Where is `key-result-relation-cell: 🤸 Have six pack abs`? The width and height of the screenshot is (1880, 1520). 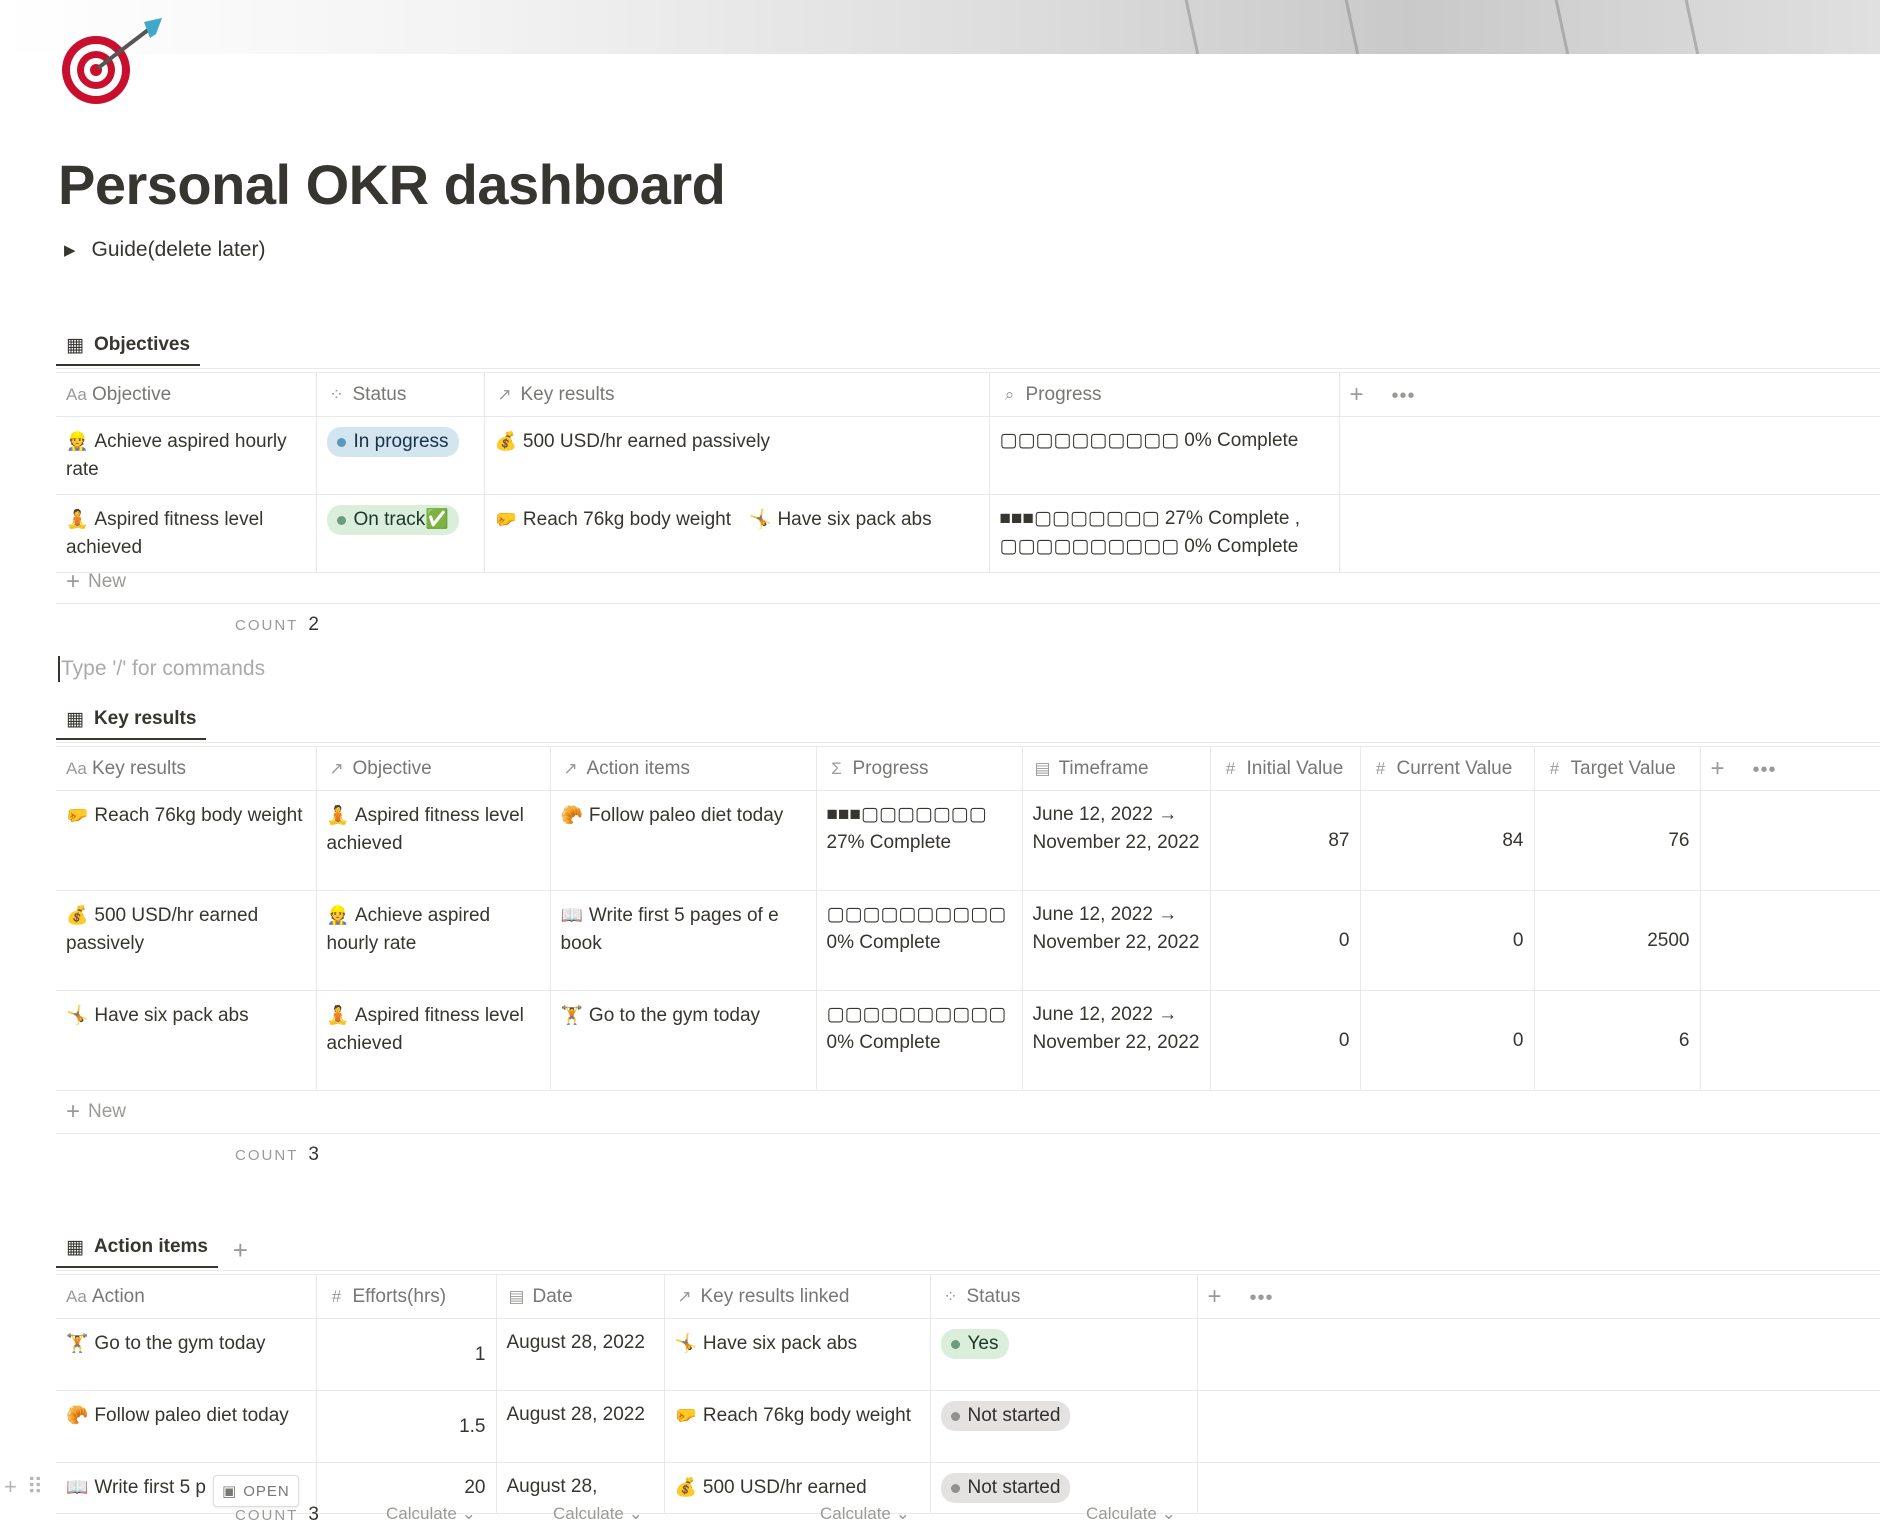 key-result-relation-cell: 🤸 Have six pack abs is located at coordinates (797, 1354).